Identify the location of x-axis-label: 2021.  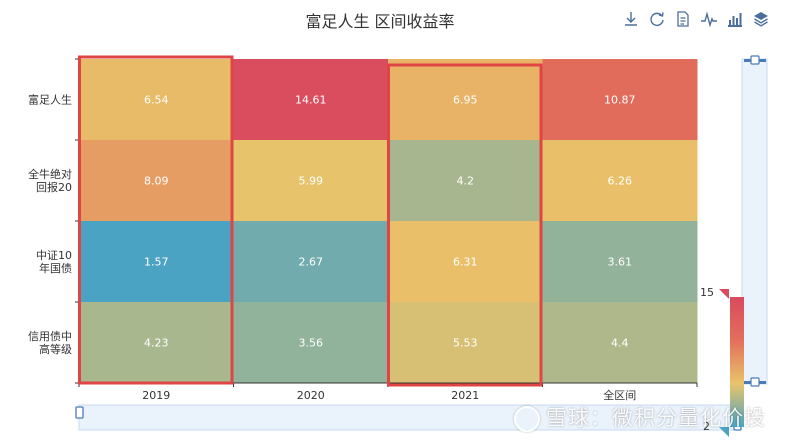
(465, 395).